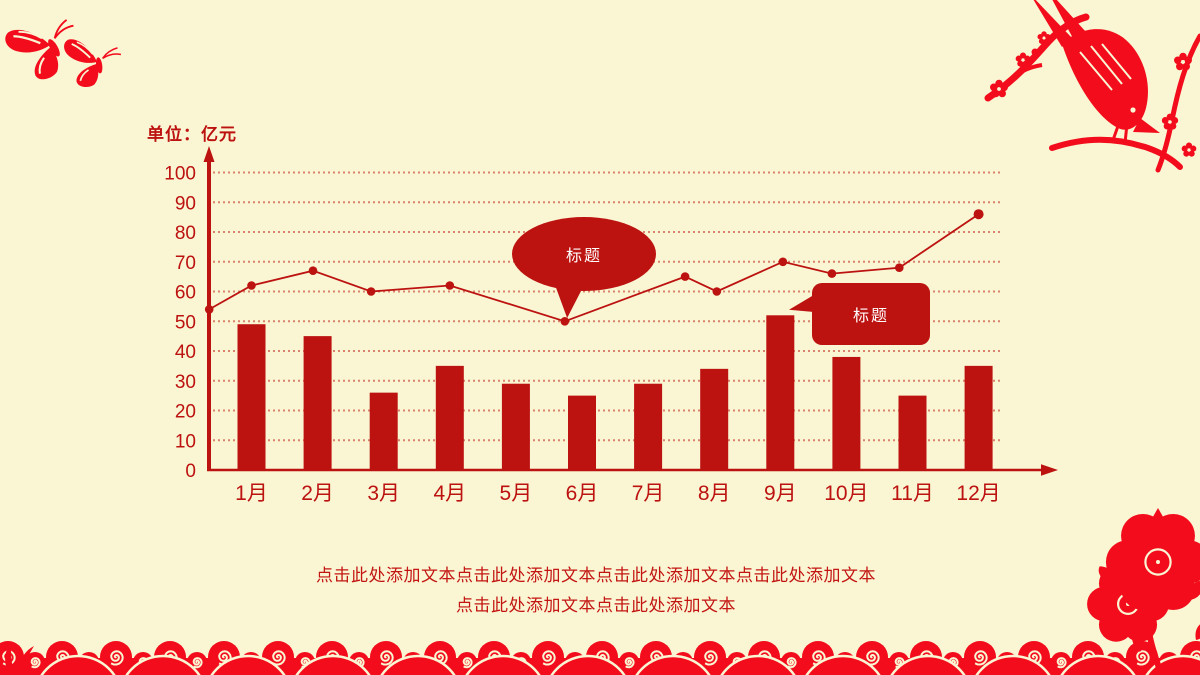  Describe the element at coordinates (780, 493) in the screenshot. I see `x-label-9月: 9月` at that location.